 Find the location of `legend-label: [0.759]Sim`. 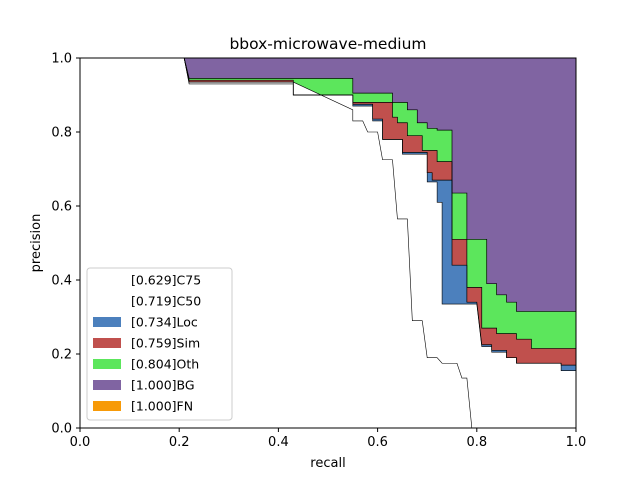

legend-label: [0.759]Sim is located at coordinates (165, 343).